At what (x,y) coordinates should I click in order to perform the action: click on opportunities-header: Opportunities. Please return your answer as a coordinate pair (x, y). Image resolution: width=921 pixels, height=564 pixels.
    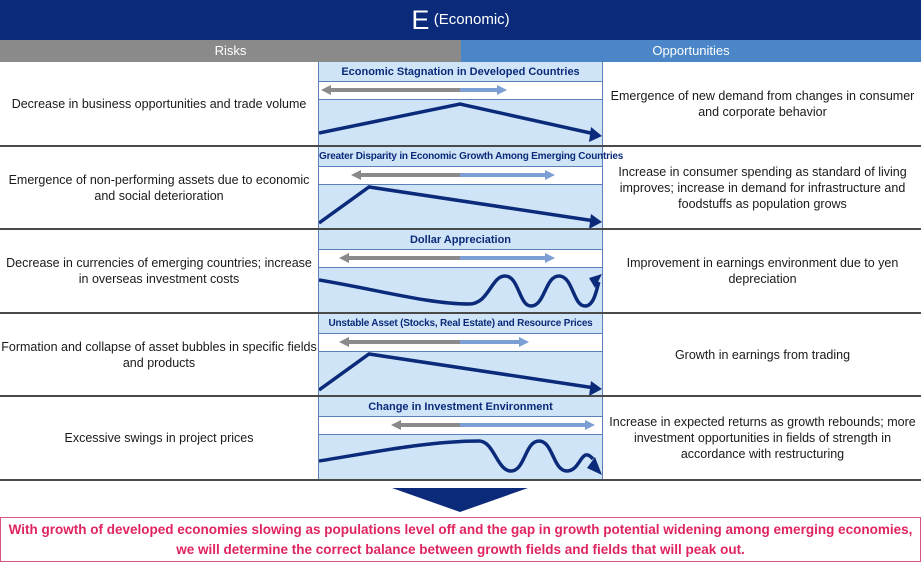
    Looking at the image, I should click on (691, 51).